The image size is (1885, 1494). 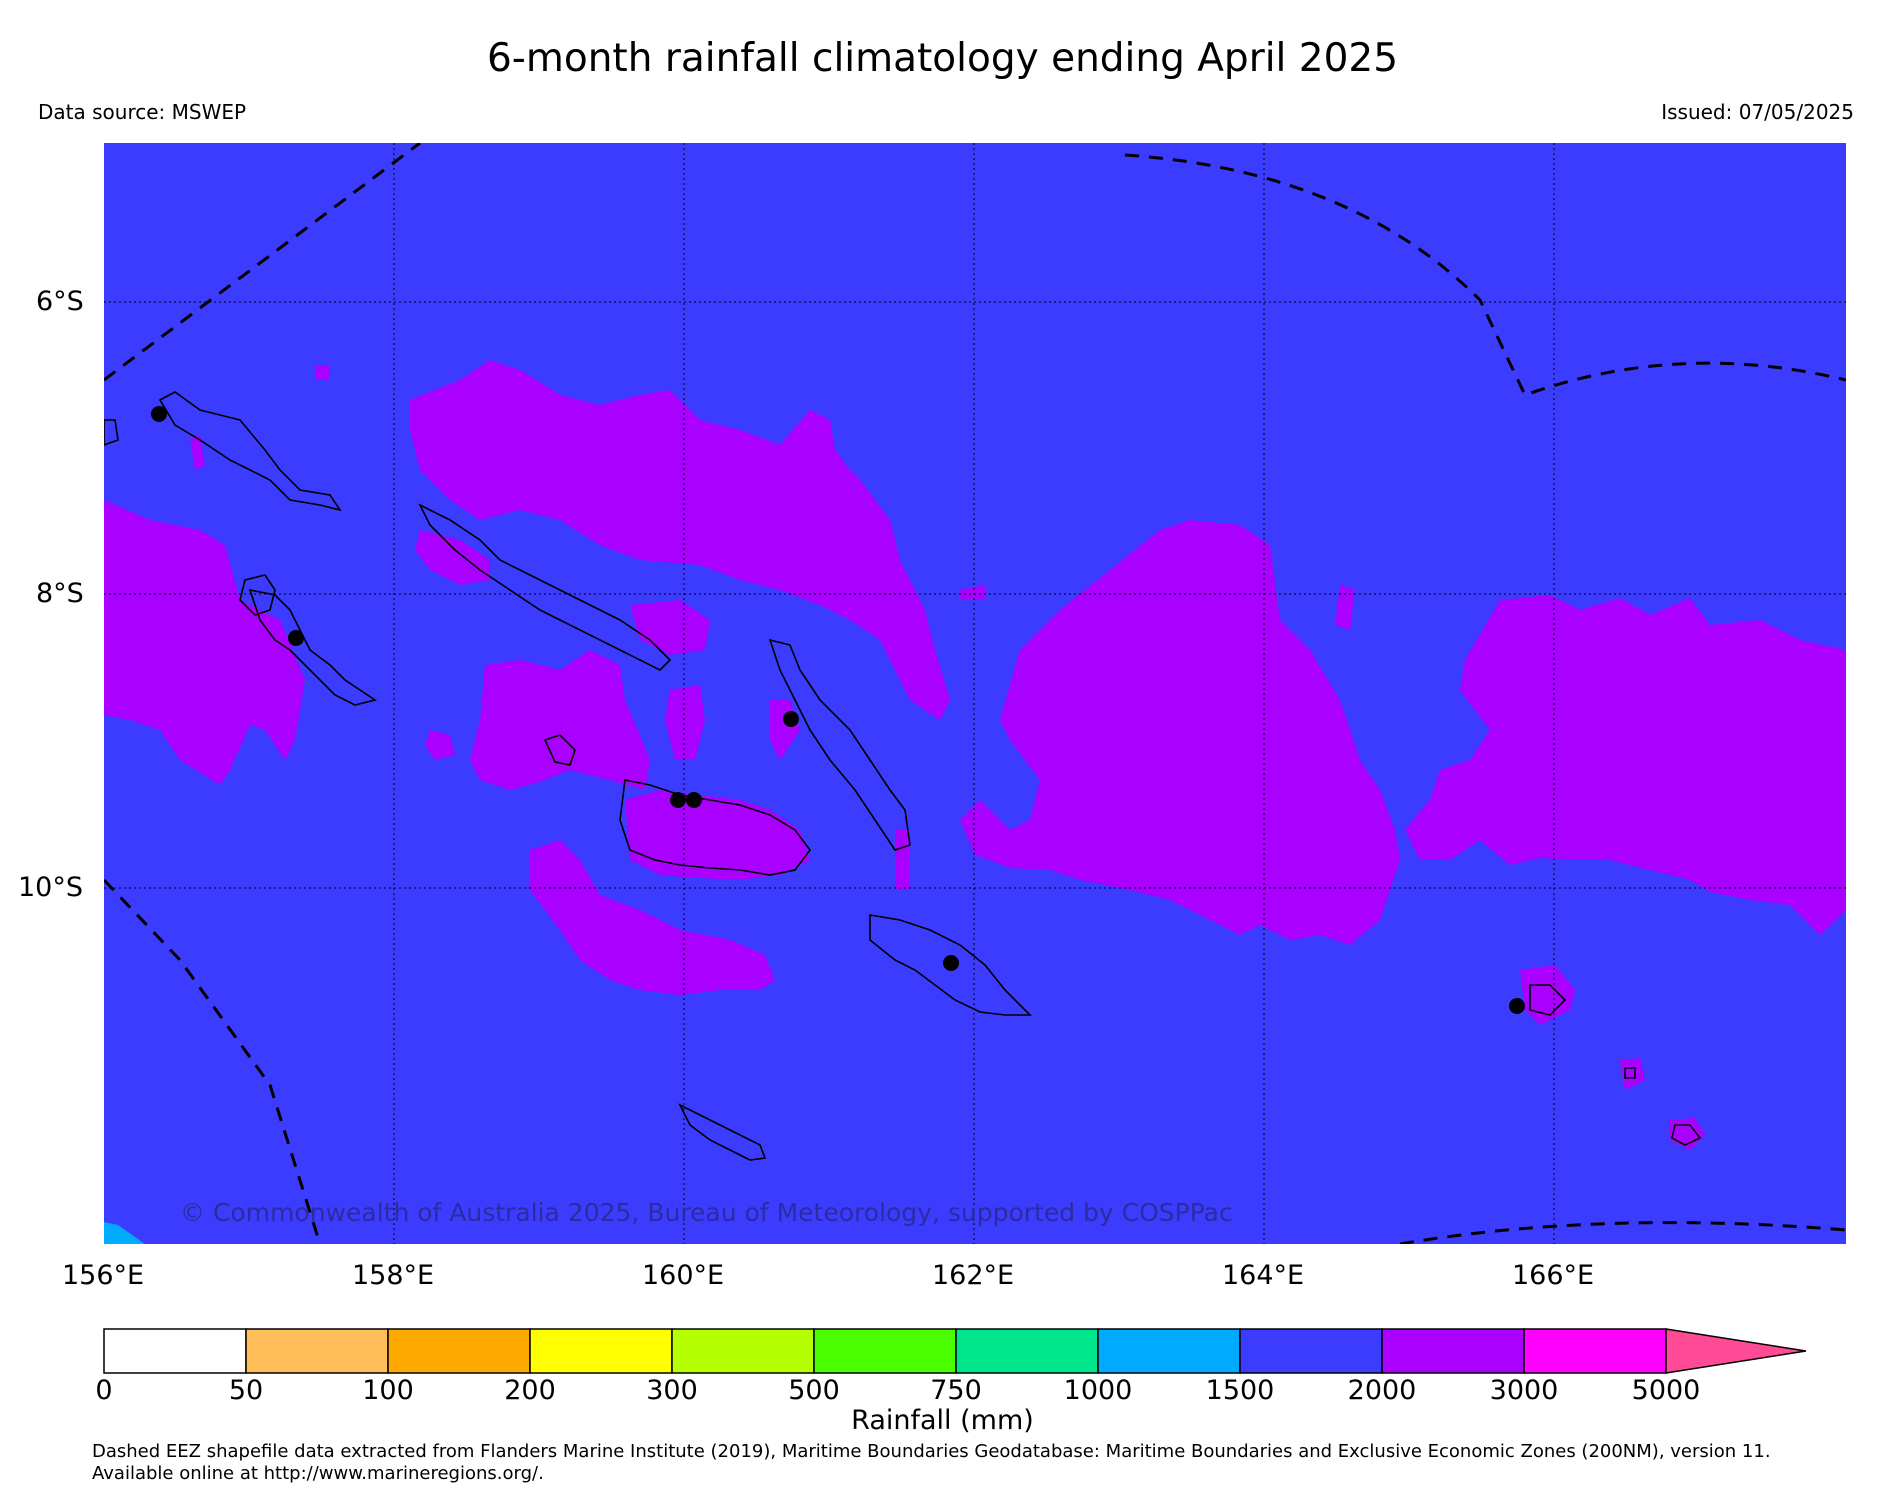 What do you see at coordinates (103, 1275) in the screenshot?
I see `lon-label-156e: 156°E` at bounding box center [103, 1275].